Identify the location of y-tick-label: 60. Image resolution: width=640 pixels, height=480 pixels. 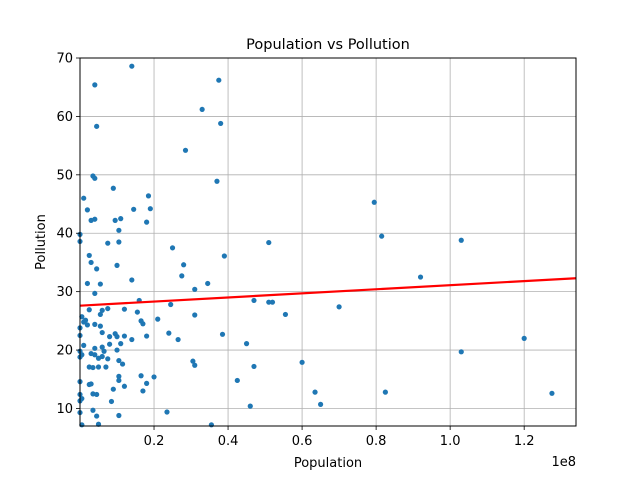
(64, 117).